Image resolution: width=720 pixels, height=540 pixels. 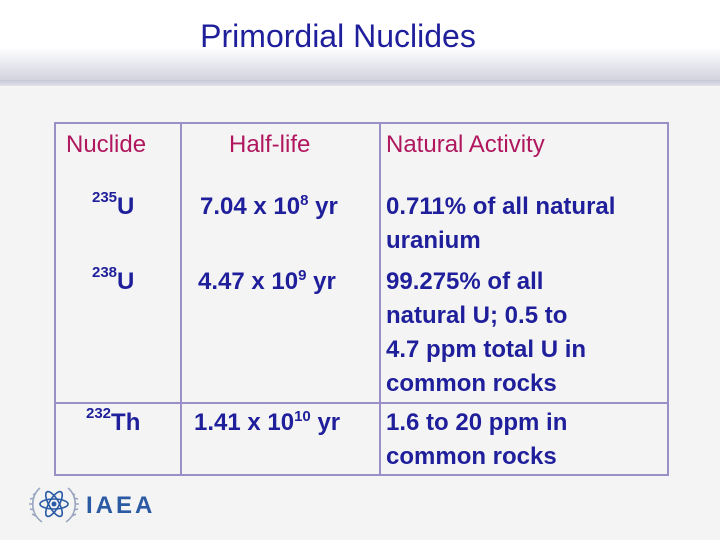 What do you see at coordinates (465, 281) in the screenshot?
I see `activity-line: 99.275% of all` at bounding box center [465, 281].